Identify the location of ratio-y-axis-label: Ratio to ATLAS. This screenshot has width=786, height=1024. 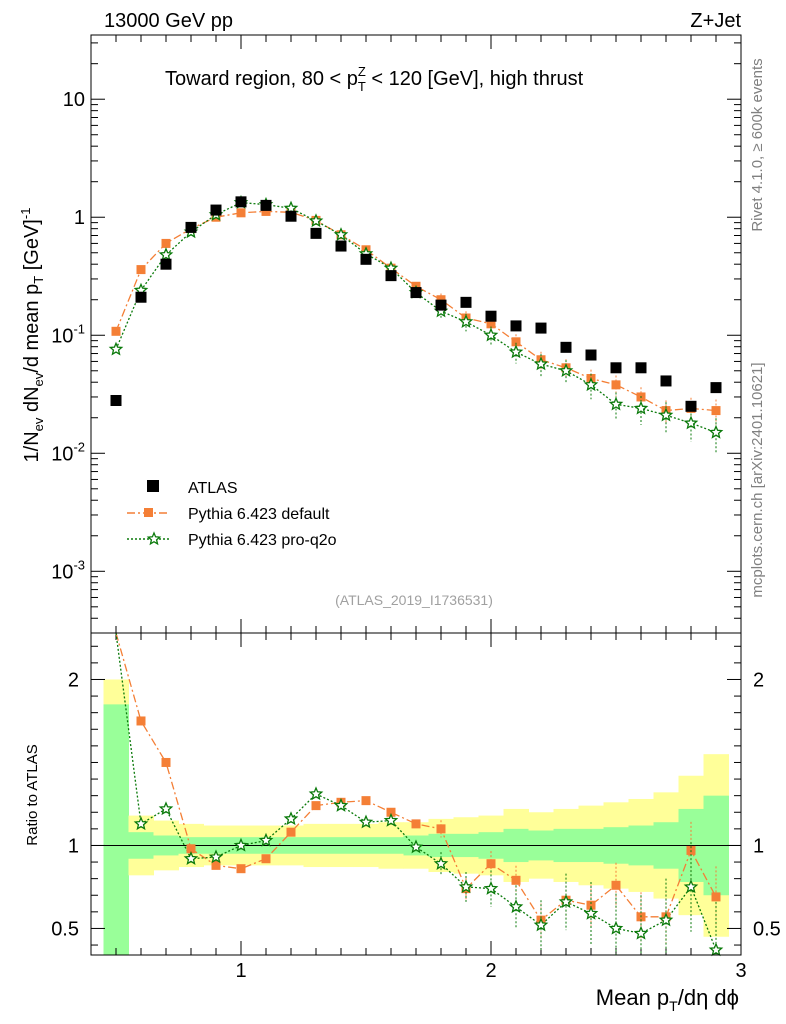
(32, 794).